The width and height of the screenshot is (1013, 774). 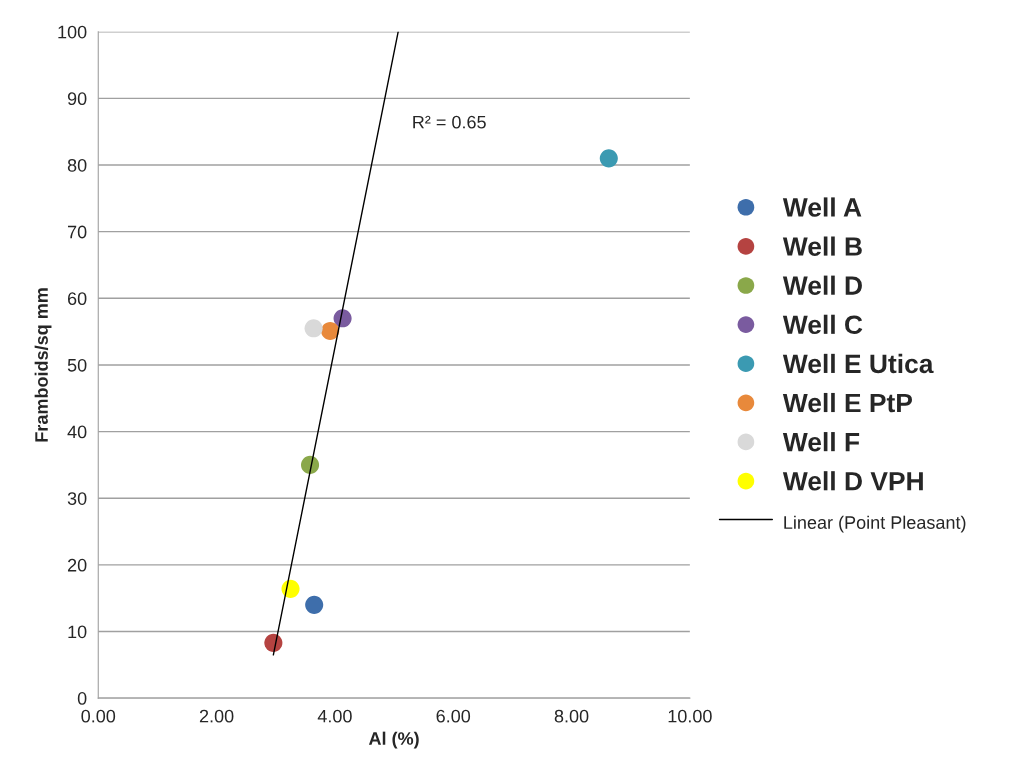 What do you see at coordinates (77, 365) in the screenshot?
I see `y-tick-label: 50` at bounding box center [77, 365].